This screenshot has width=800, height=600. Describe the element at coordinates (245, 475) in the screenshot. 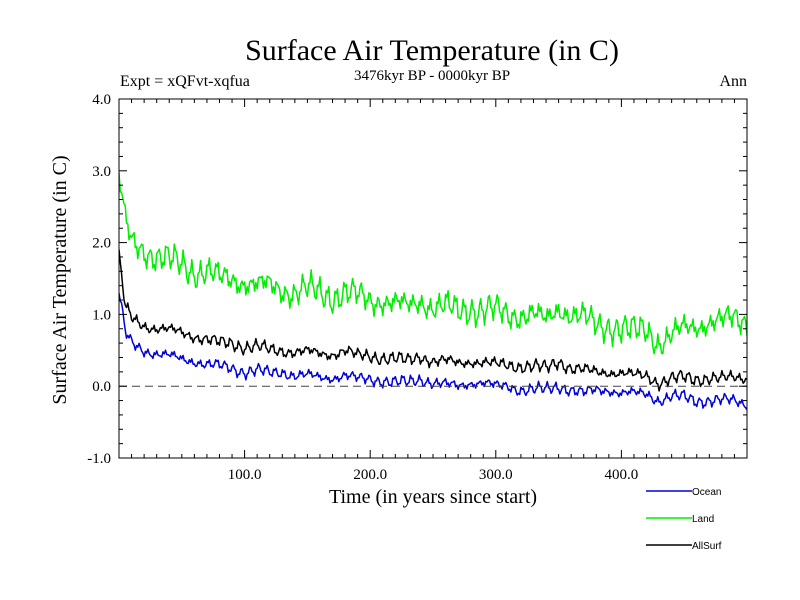

I see `x-tick-label: 100.0` at that location.